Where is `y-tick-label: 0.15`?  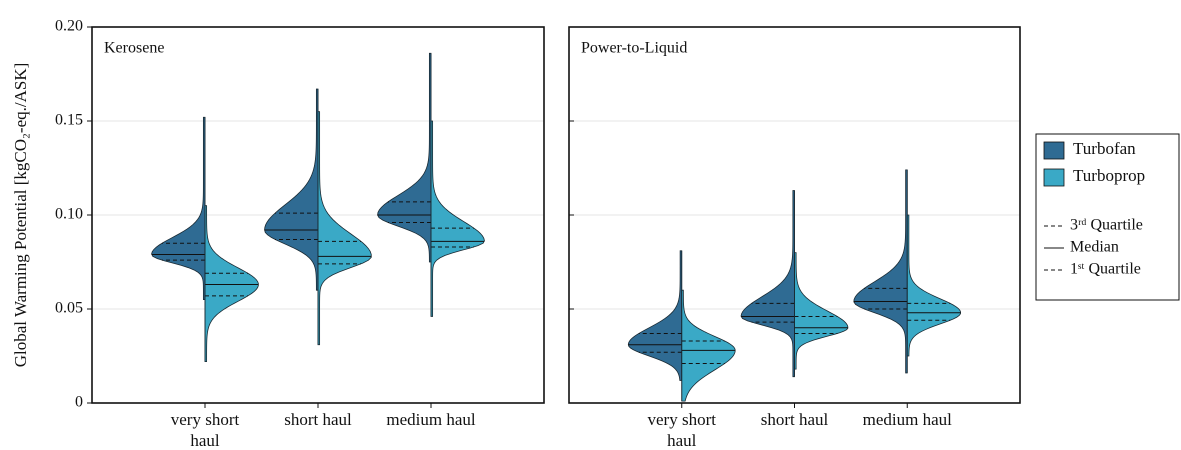 y-tick-label: 0.15 is located at coordinates (69, 120).